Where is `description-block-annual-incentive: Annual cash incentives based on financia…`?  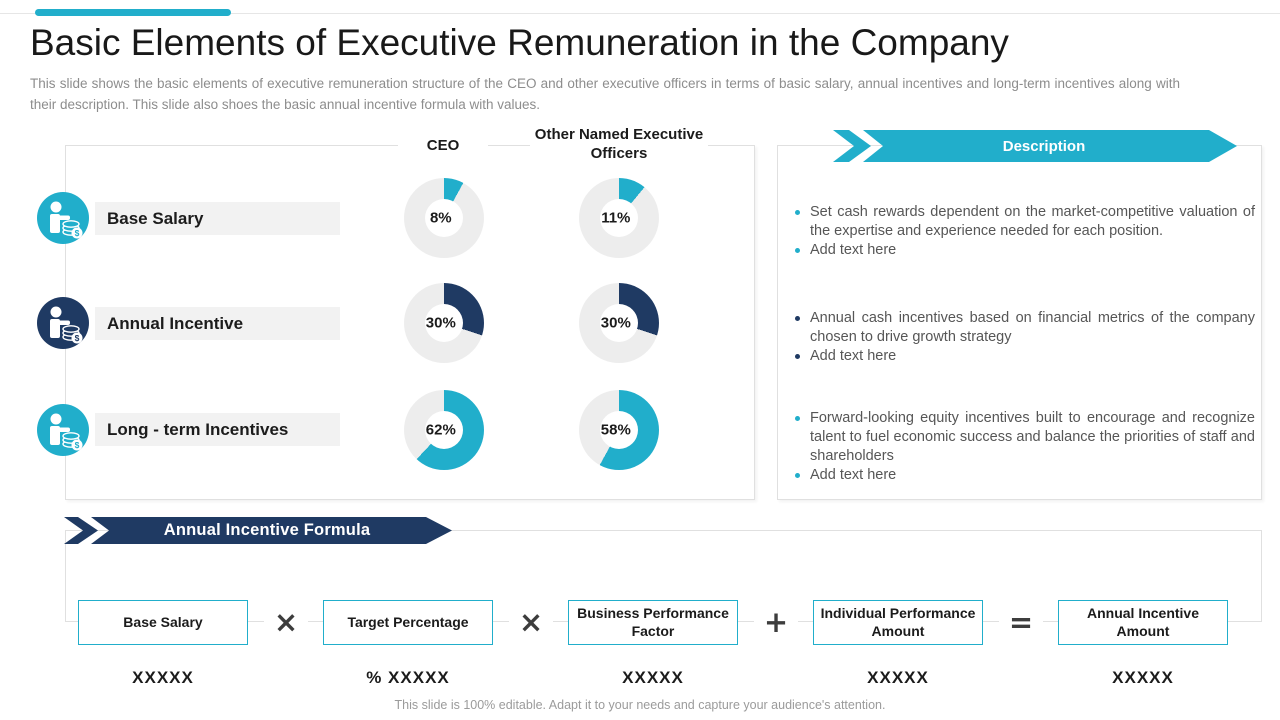
description-block-annual-incentive: Annual cash incentives based on financia… is located at coordinates (1020, 337).